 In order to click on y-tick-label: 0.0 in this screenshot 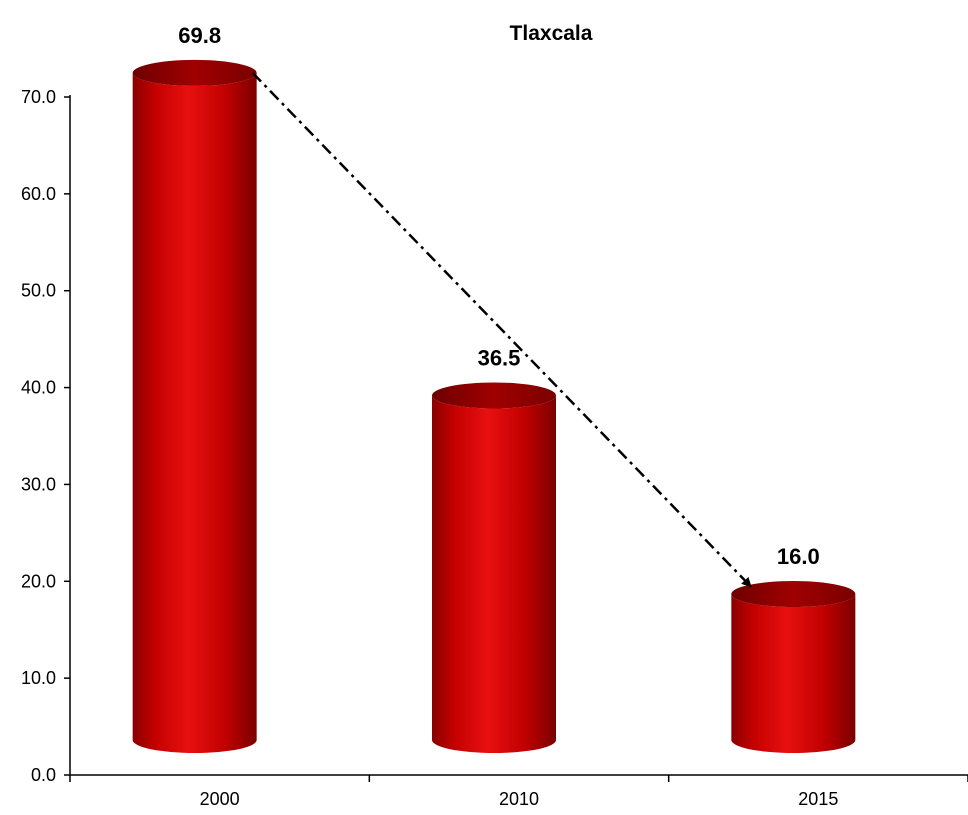, I will do `click(43, 775)`.